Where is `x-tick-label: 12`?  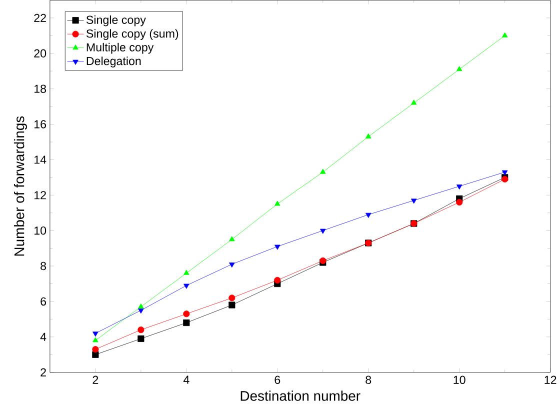
x-tick-label: 12 is located at coordinates (550, 380).